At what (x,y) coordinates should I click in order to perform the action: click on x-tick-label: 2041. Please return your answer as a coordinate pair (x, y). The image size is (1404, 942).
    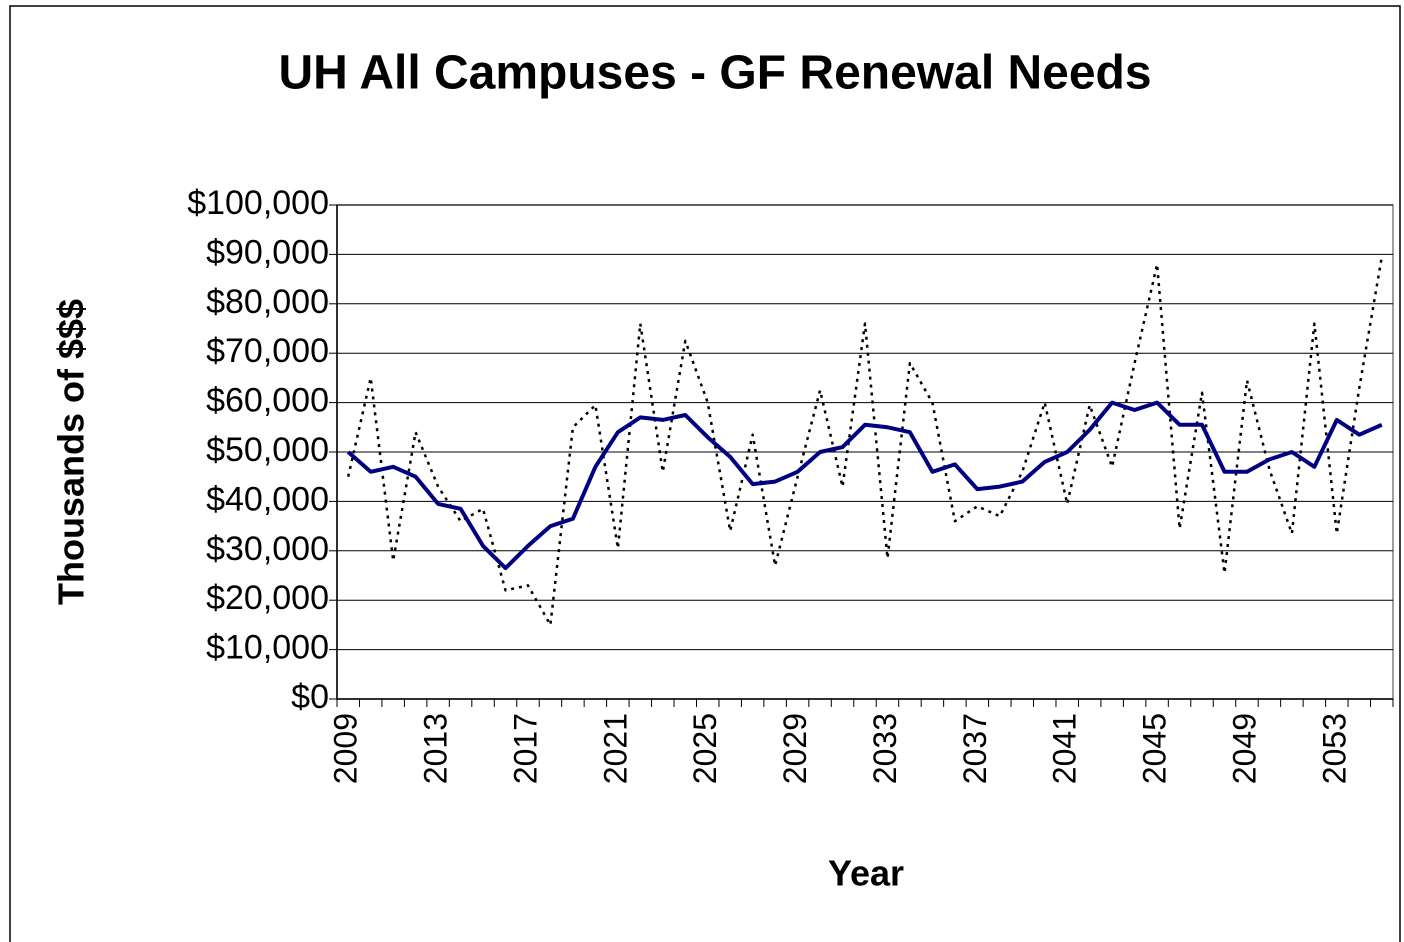
    Looking at the image, I should click on (1065, 748).